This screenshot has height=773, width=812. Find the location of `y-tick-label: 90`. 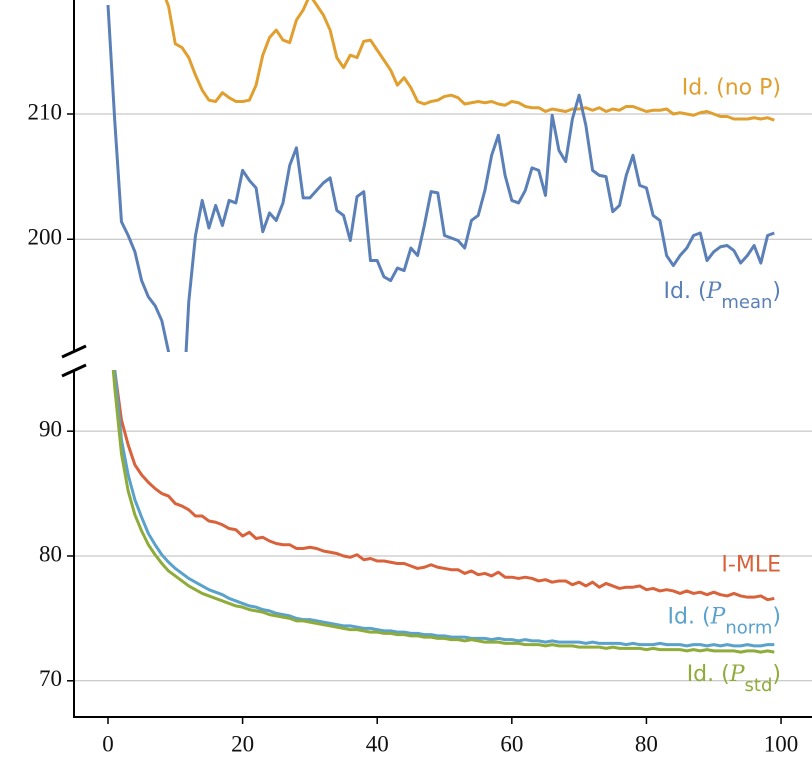

y-tick-label: 90 is located at coordinates (50, 428).